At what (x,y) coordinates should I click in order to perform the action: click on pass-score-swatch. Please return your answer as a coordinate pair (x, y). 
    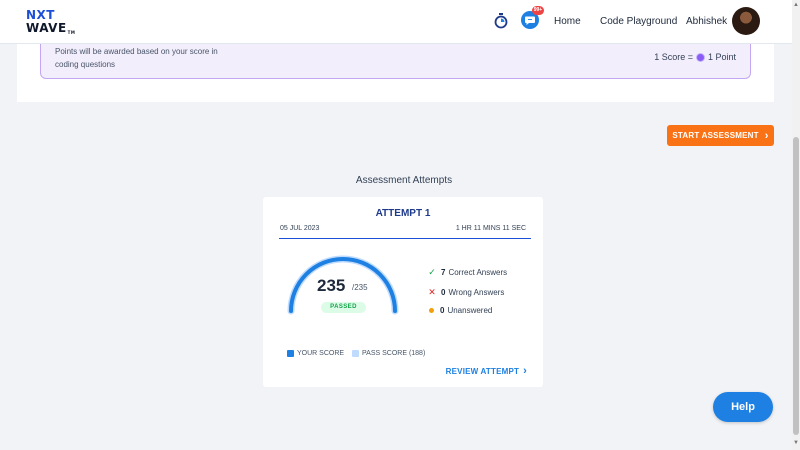
    Looking at the image, I should click on (355, 353).